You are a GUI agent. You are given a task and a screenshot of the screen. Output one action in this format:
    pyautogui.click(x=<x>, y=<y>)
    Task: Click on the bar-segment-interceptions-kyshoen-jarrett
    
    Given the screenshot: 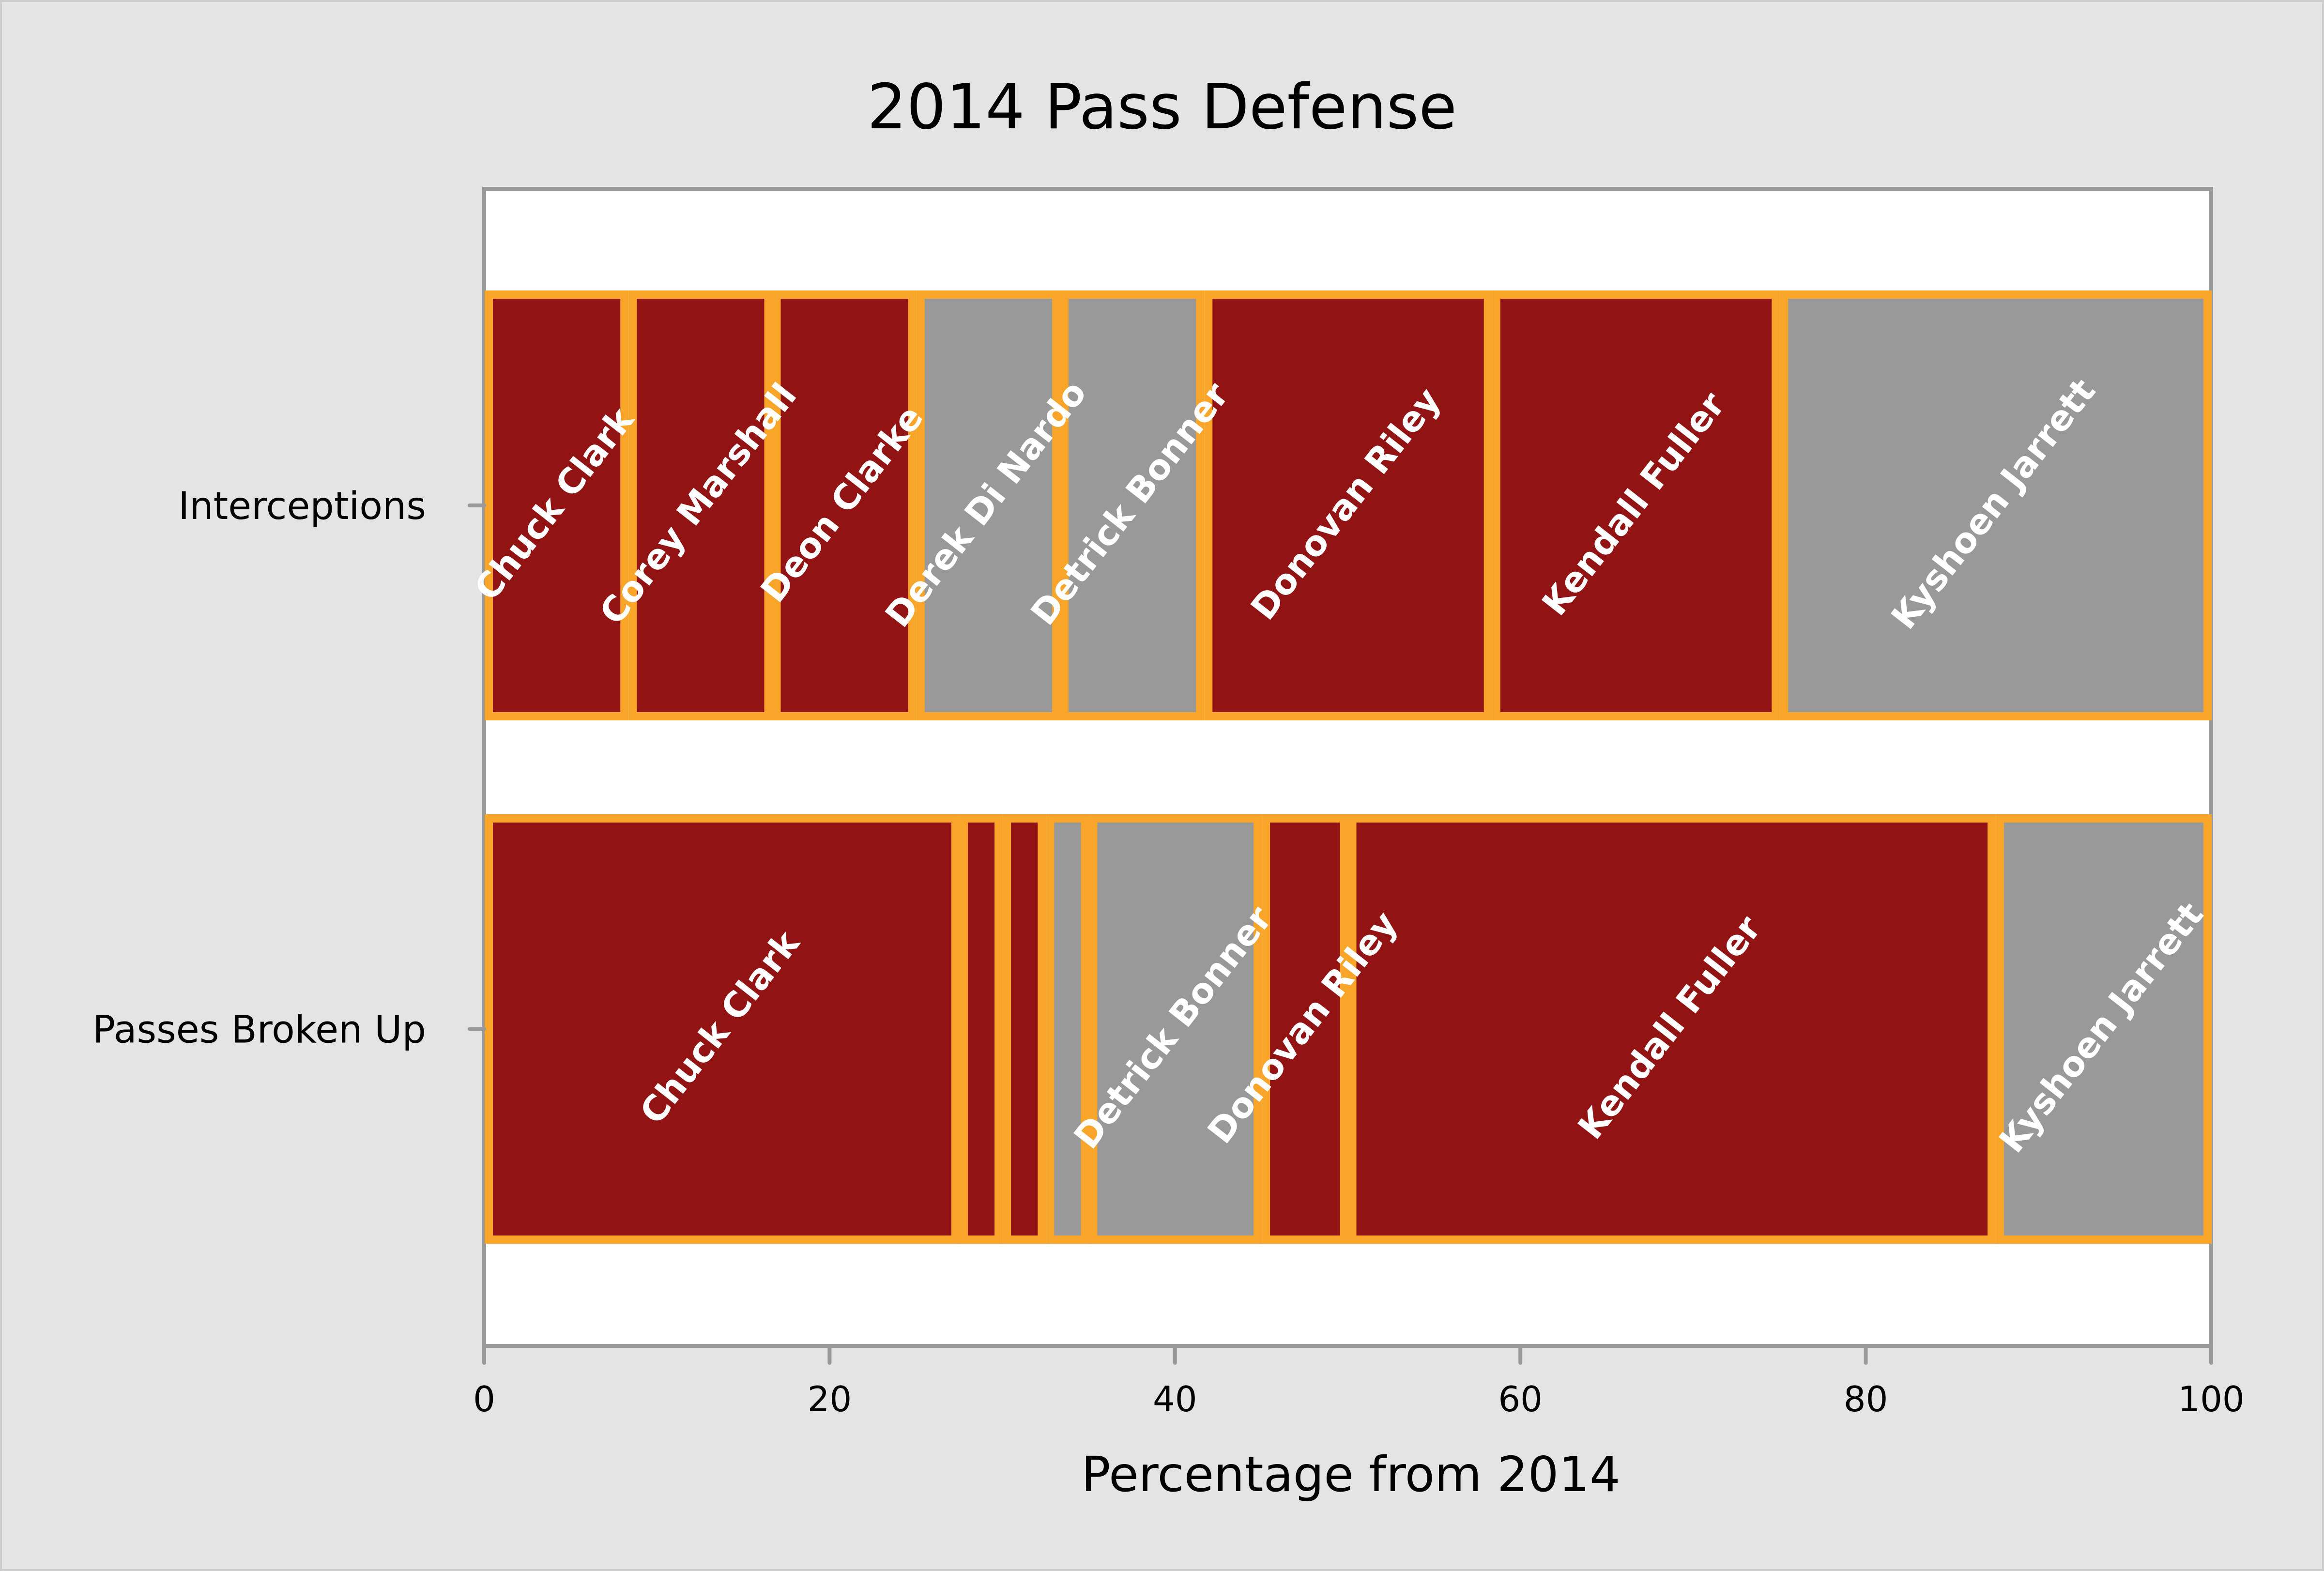 What is the action you would take?
    pyautogui.click(x=1996, y=505)
    